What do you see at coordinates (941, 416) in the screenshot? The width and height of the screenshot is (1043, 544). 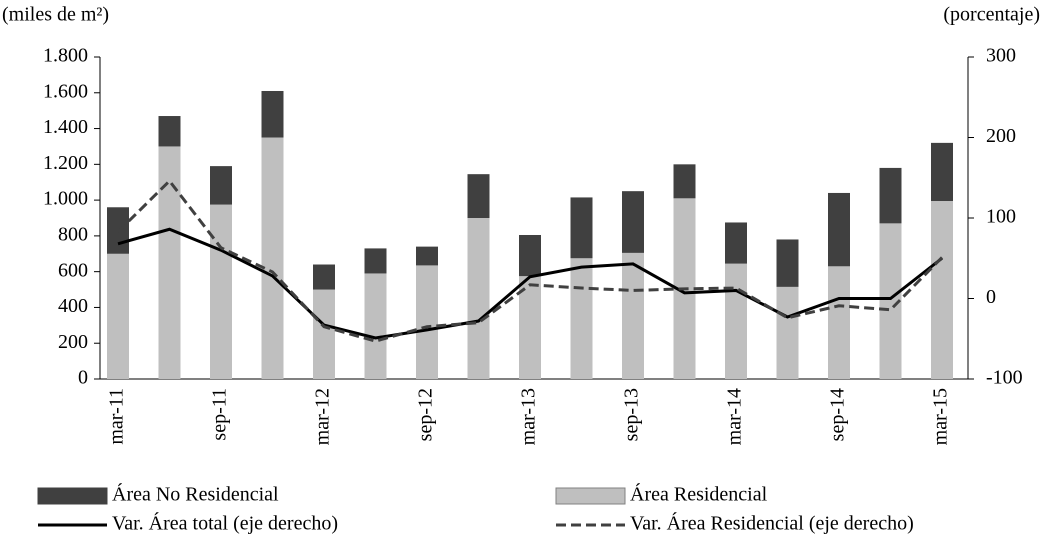 I see `x-tick-label: mar-15` at bounding box center [941, 416].